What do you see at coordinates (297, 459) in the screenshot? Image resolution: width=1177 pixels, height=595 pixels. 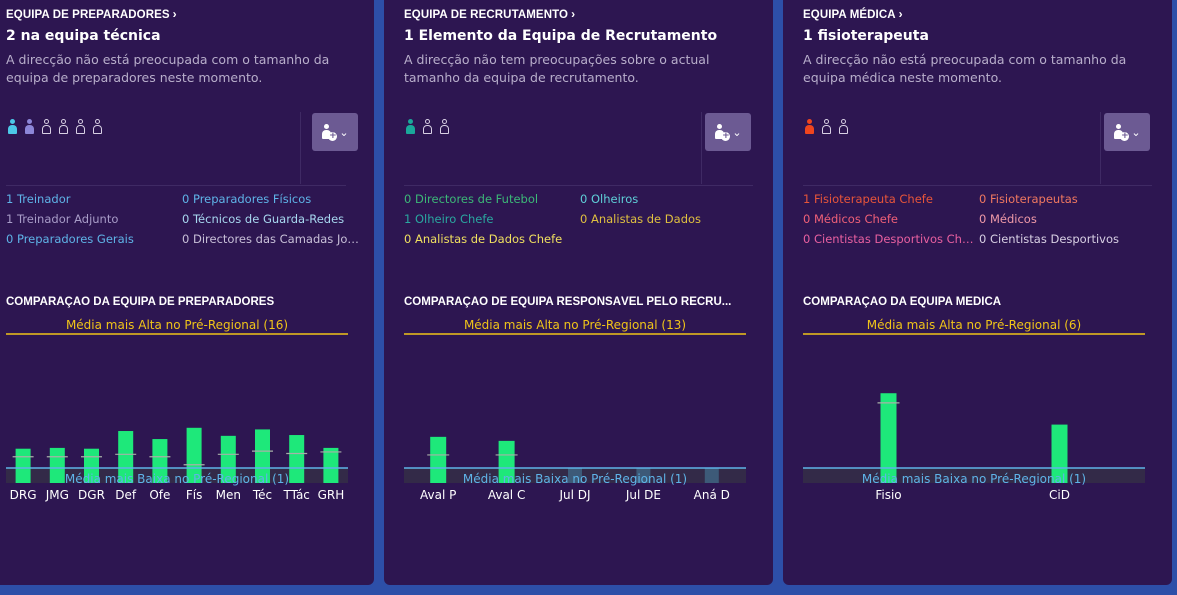 I see `bar-TTác` at bounding box center [297, 459].